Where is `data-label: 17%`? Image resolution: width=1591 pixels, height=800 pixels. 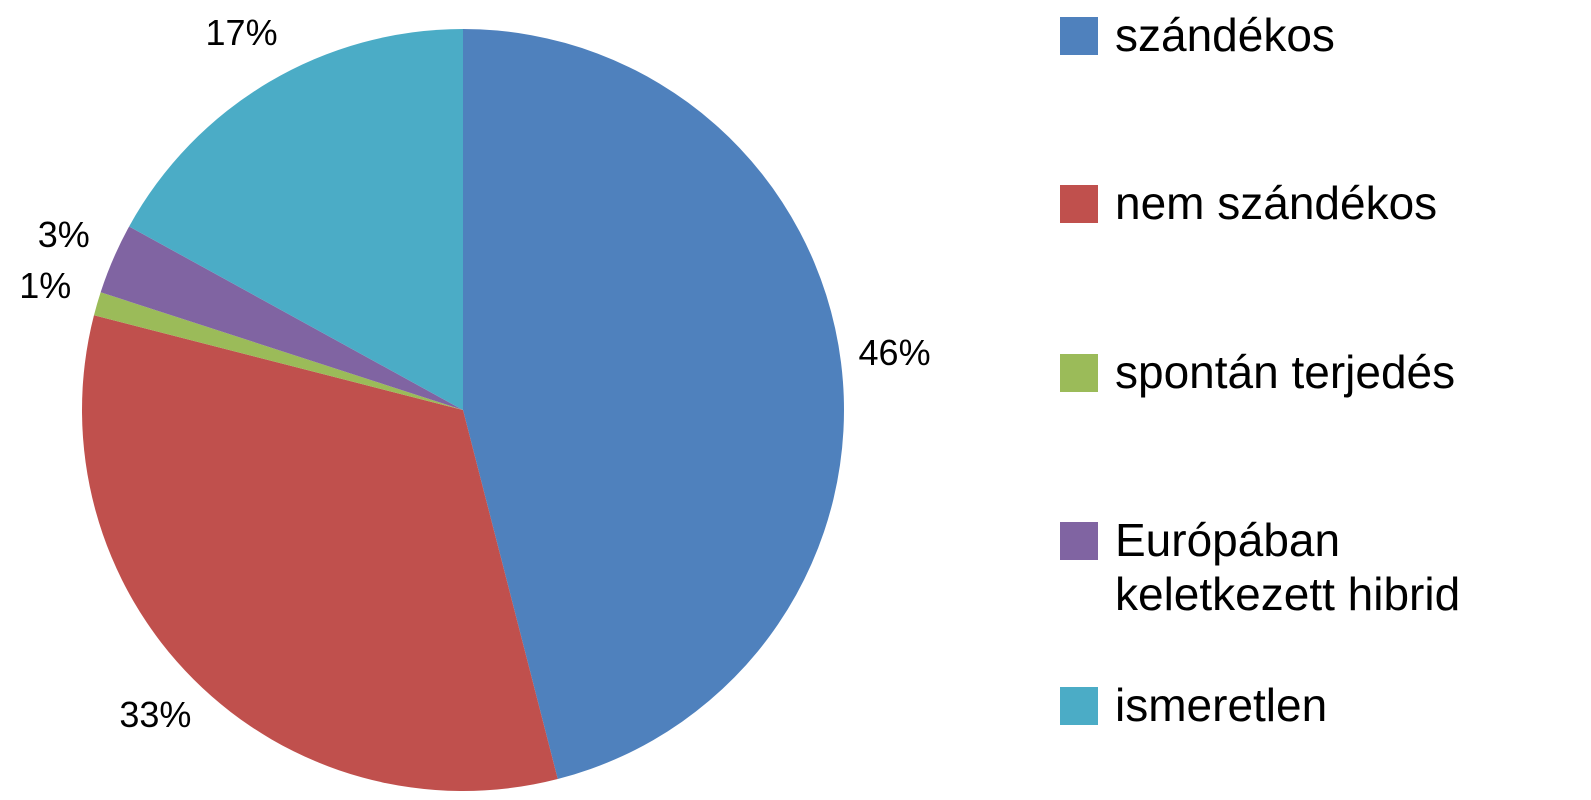 data-label: 17% is located at coordinates (242, 32).